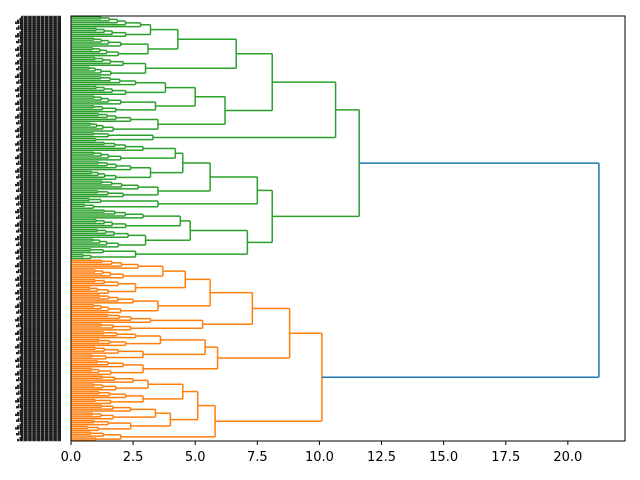 The height and width of the screenshot is (480, 640). Describe the element at coordinates (443, 457) in the screenshot. I see `x-tick-label: 15.0` at that location.